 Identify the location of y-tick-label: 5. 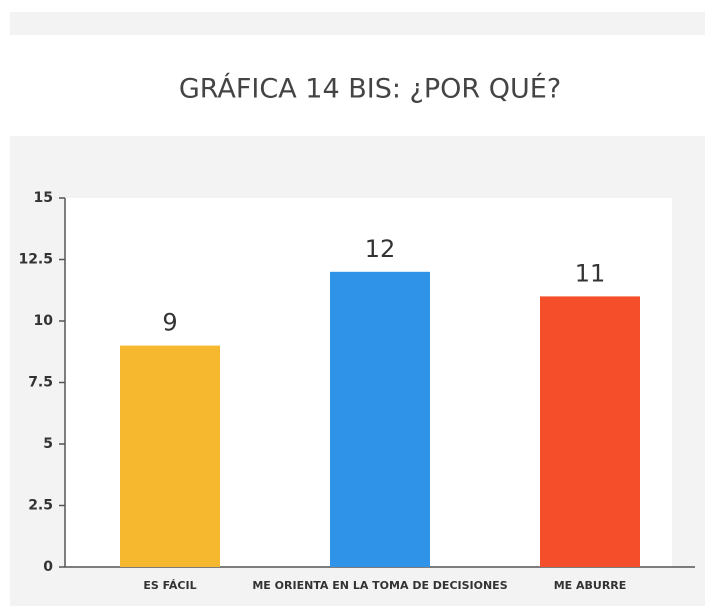
(48, 444).